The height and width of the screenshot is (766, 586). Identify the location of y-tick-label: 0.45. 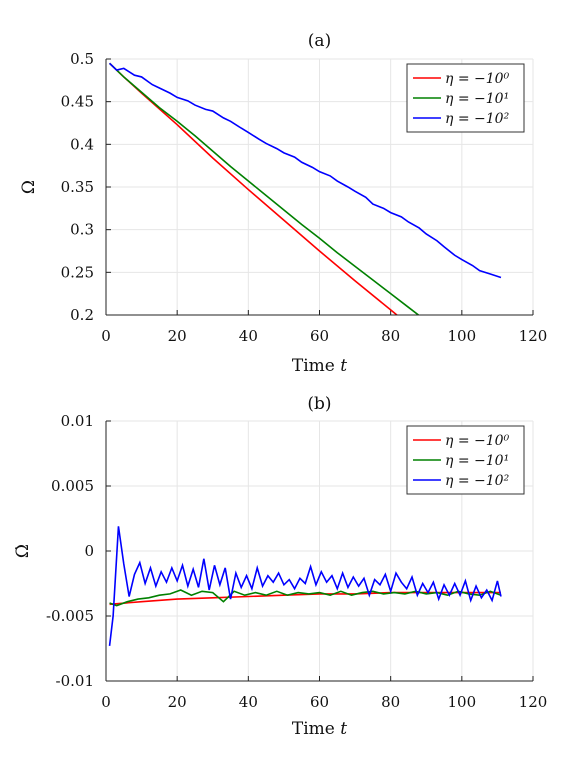
(77, 102).